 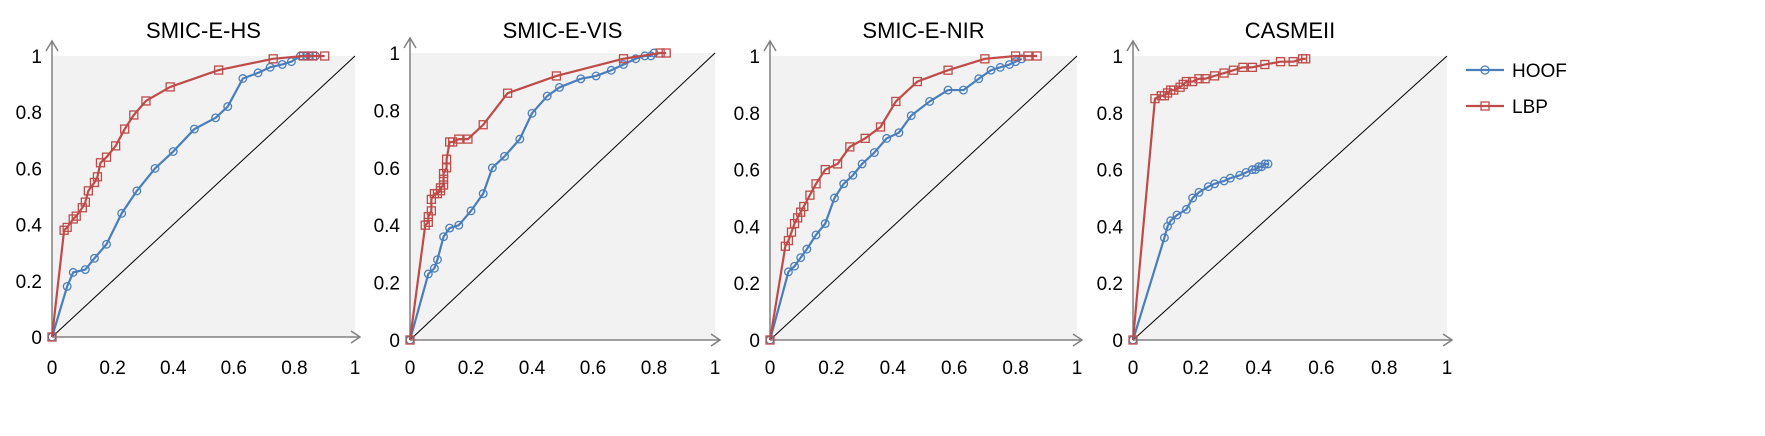 I want to click on x-tick-label: 0.4, so click(x=532, y=368).